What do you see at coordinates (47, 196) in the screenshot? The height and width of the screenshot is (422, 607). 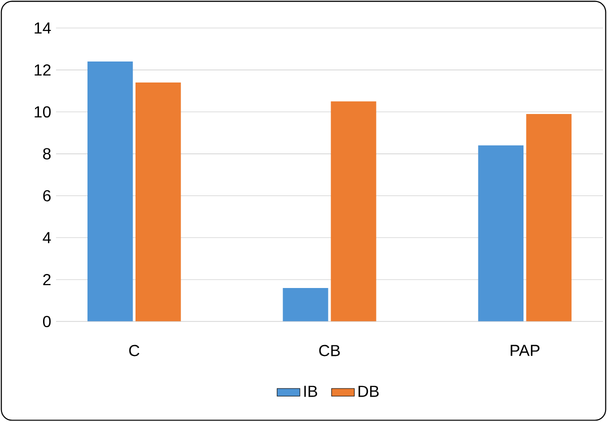 I see `y-tick-label: 6` at bounding box center [47, 196].